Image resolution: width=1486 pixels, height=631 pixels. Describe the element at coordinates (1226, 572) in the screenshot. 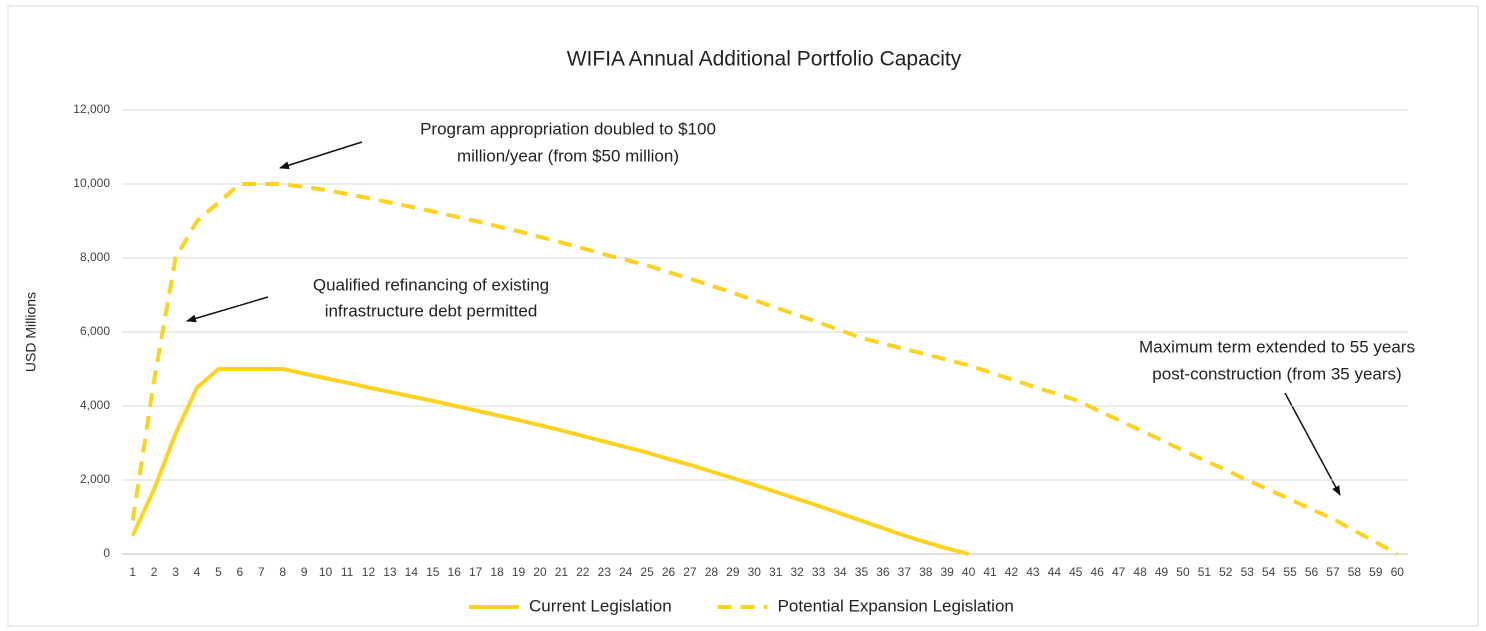

I see `x-tick-label: 52` at that location.